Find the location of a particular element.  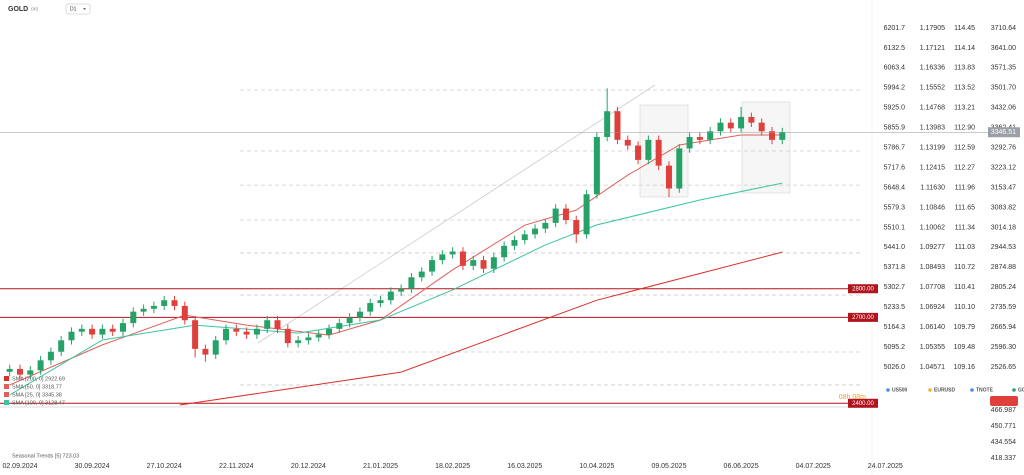

scale-label: 114.45 is located at coordinates (964, 28).